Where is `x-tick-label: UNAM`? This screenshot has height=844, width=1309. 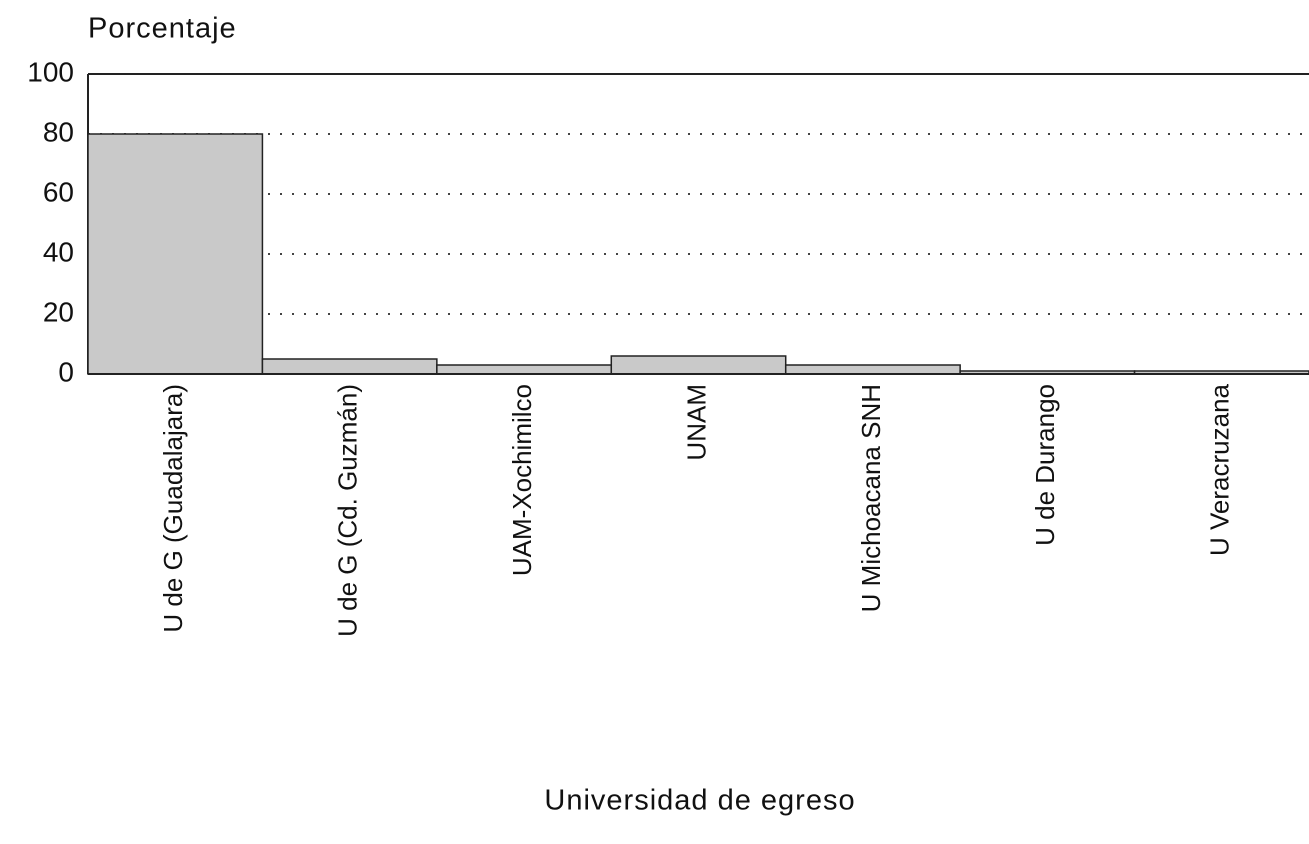 x-tick-label: UNAM is located at coordinates (696, 422).